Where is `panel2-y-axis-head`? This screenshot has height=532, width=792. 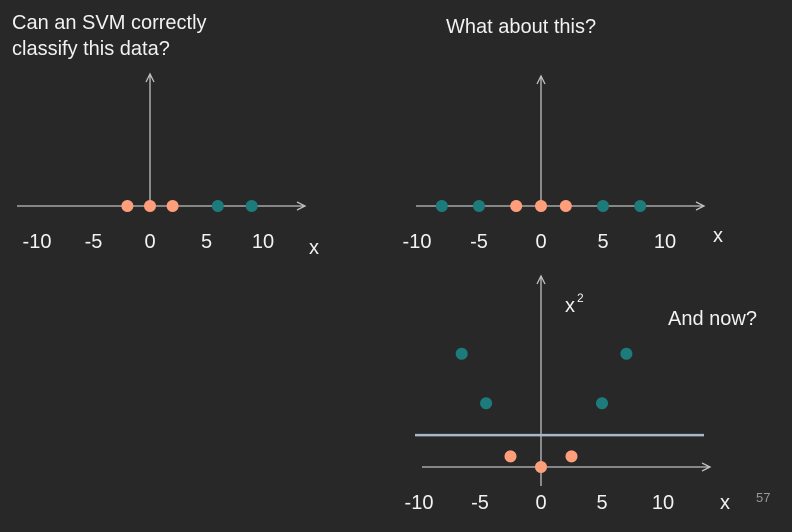 panel2-y-axis-head is located at coordinates (541, 79).